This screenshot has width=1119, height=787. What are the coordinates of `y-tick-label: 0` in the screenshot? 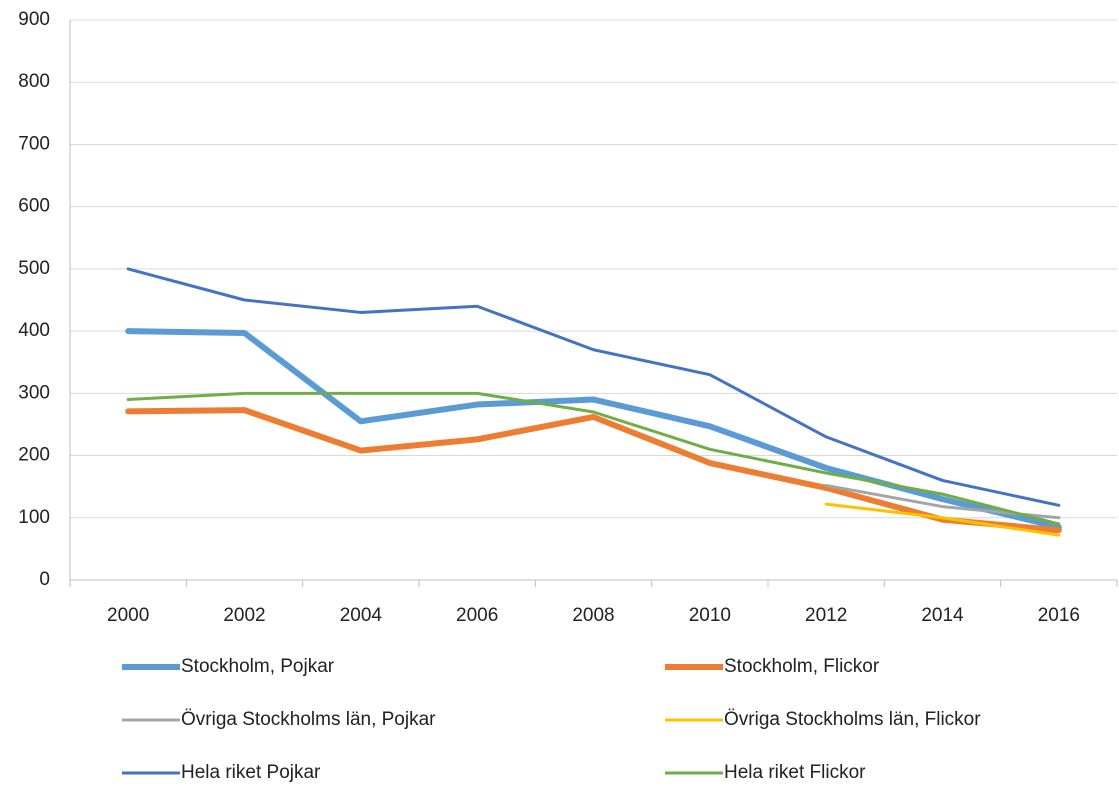 It's located at (44, 579).